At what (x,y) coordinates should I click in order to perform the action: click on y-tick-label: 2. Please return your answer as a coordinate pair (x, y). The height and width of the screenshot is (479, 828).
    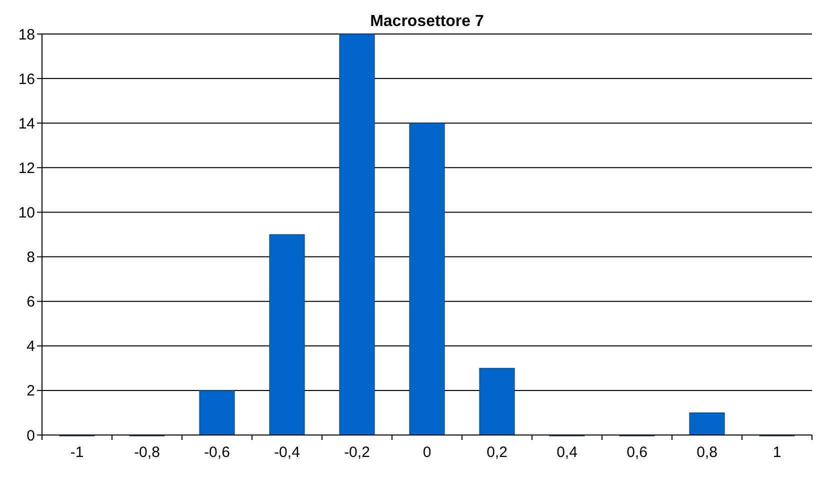
    Looking at the image, I should click on (30, 391).